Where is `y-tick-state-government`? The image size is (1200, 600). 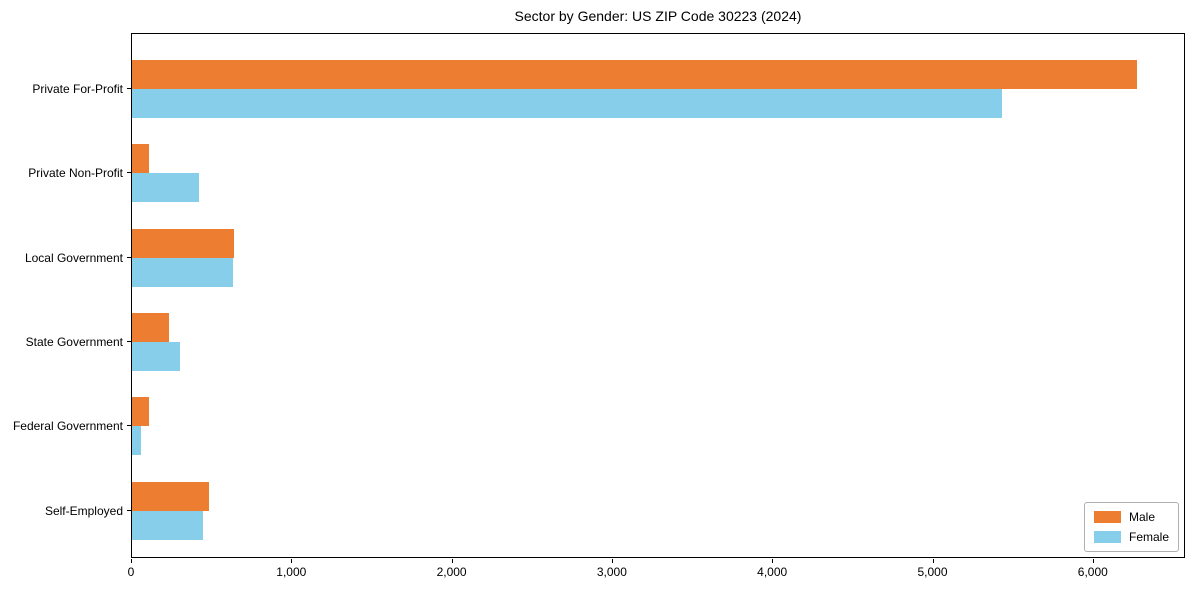
y-tick-state-government is located at coordinates (129, 341).